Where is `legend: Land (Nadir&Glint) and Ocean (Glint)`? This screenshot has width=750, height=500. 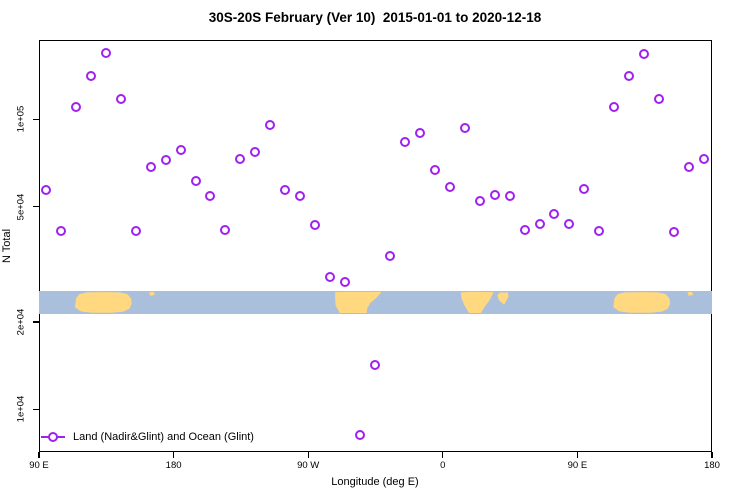
legend: Land (Nadir&Glint) and Ocean (Glint) is located at coordinates (147, 437).